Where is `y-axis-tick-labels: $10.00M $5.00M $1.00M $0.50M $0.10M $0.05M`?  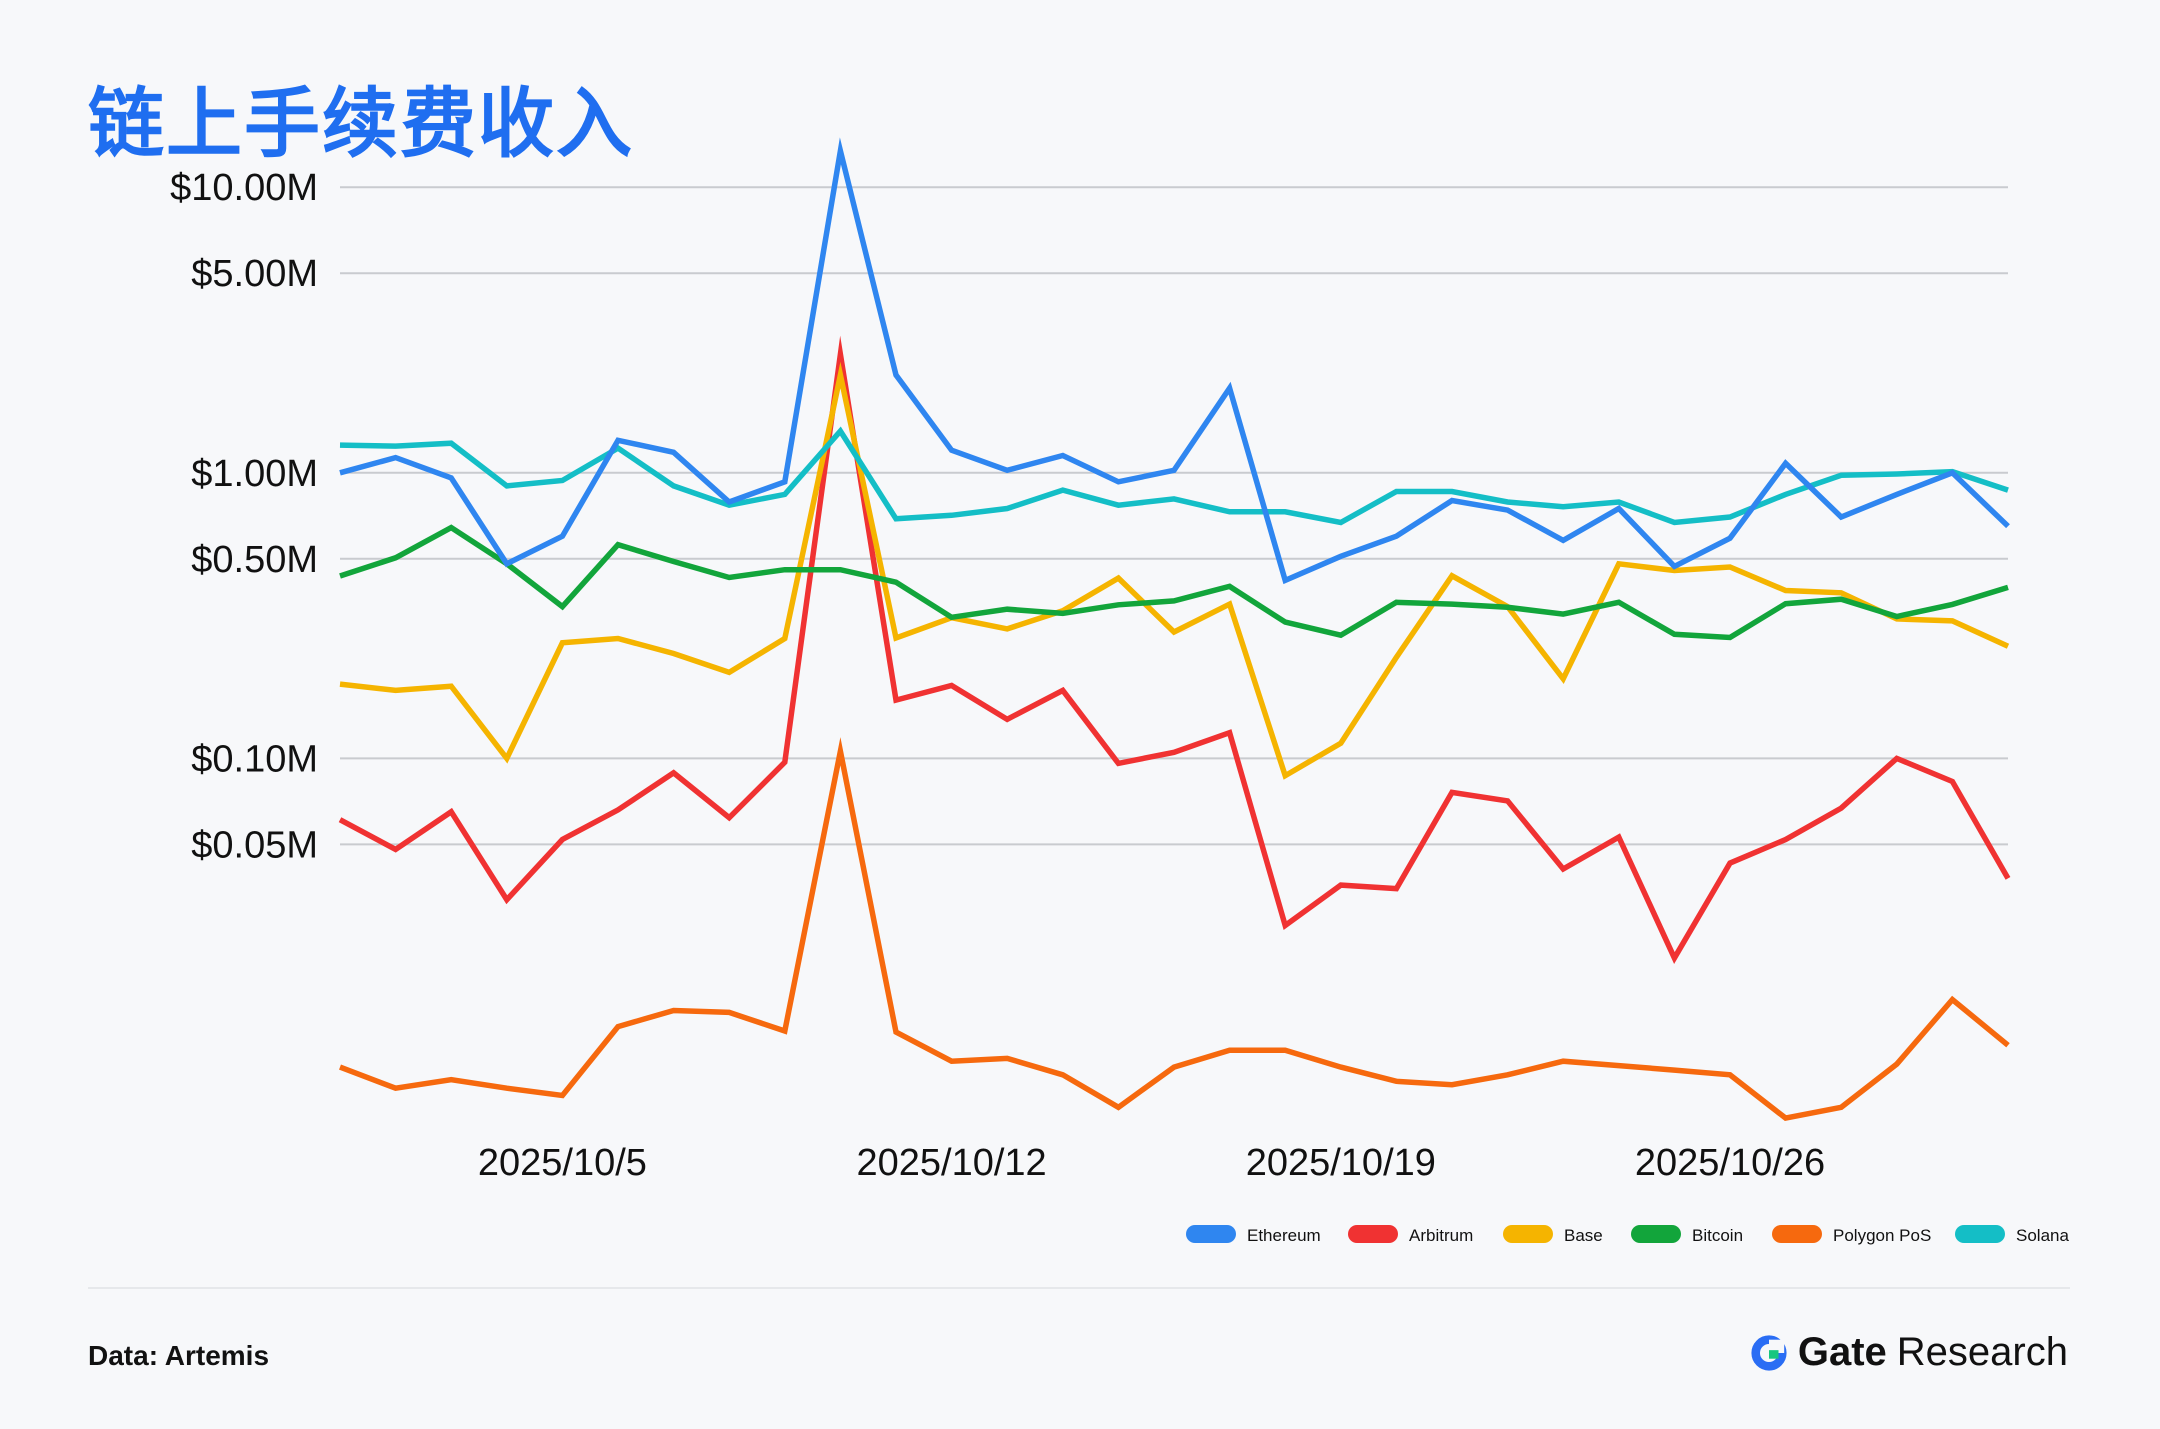
y-axis-tick-labels: $10.00M $5.00M $1.00M $0.50M $0.10M $0.05M is located at coordinates (244, 516).